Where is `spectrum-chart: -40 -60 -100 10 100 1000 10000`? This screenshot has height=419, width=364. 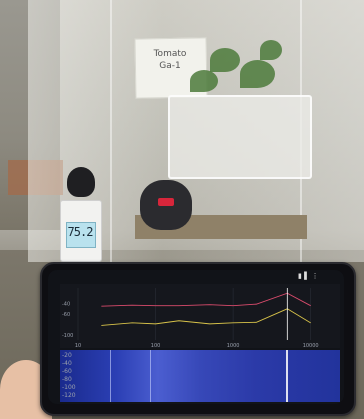 spectrum-chart: -40 -60 -100 10 100 1000 10000 is located at coordinates (200, 316).